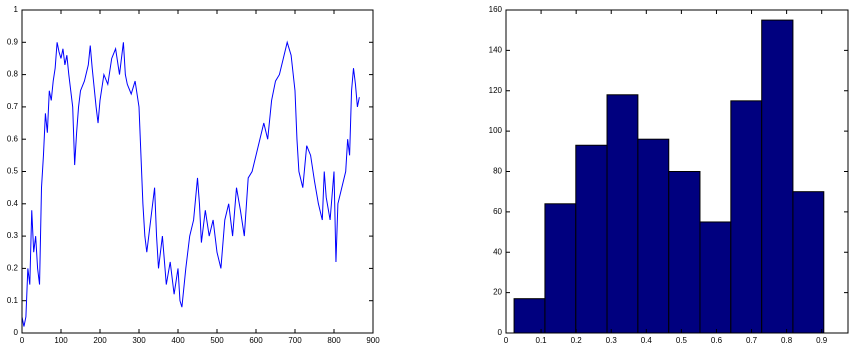 The height and width of the screenshot is (349, 854). Describe the element at coordinates (178, 340) in the screenshot. I see `x-tick-label: 400` at that location.